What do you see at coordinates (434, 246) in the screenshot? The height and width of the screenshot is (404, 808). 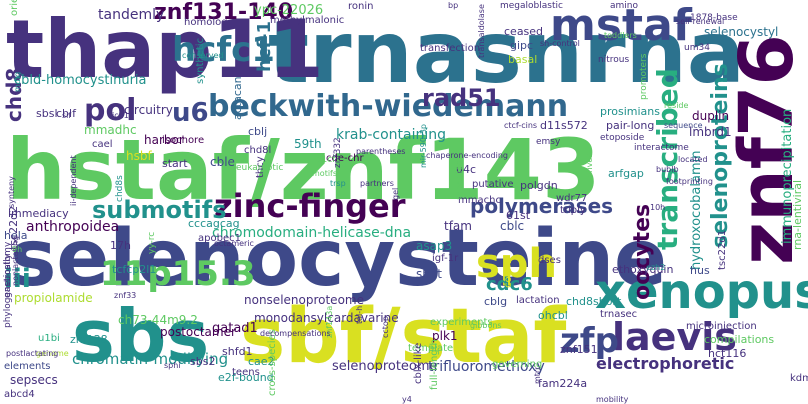 I see `word: asap3` at bounding box center [434, 246].